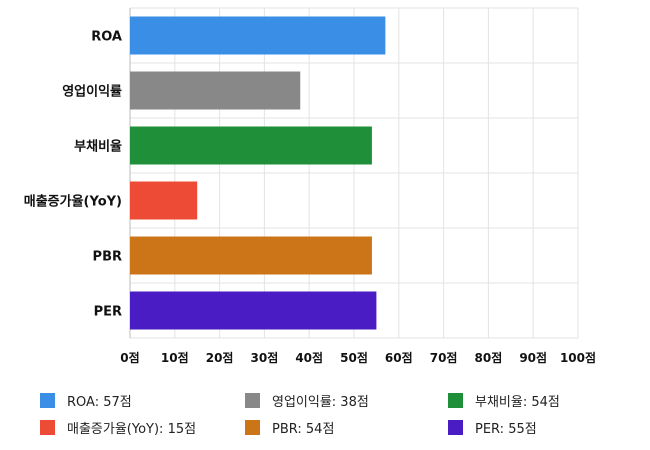 The width and height of the screenshot is (650, 450). What do you see at coordinates (303, 429) in the screenshot?
I see `legend-label-pbr: PBR: 54점` at bounding box center [303, 429].